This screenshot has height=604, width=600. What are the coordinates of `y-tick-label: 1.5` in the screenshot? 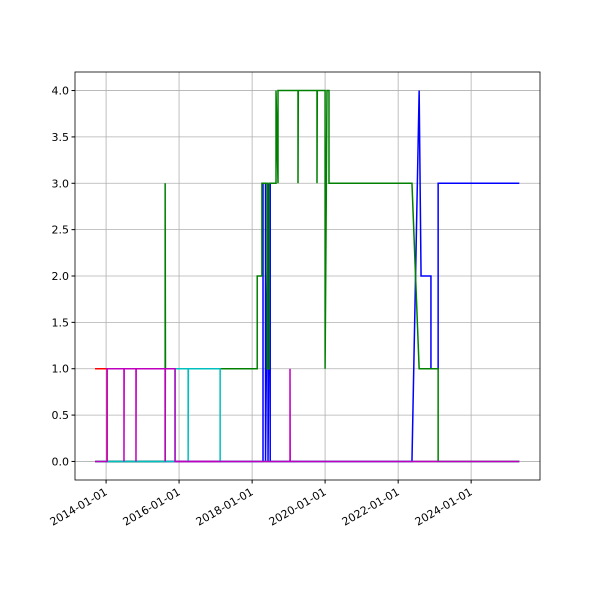 It's located at (61, 322).